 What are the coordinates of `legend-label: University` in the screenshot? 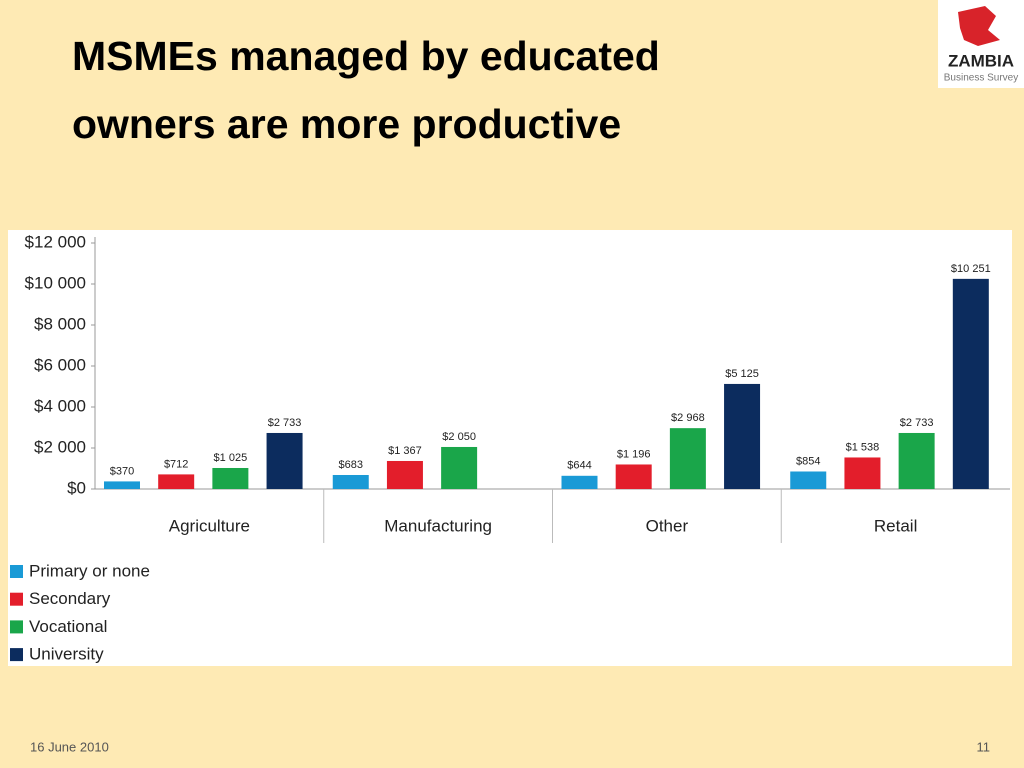 It's located at (66, 654).